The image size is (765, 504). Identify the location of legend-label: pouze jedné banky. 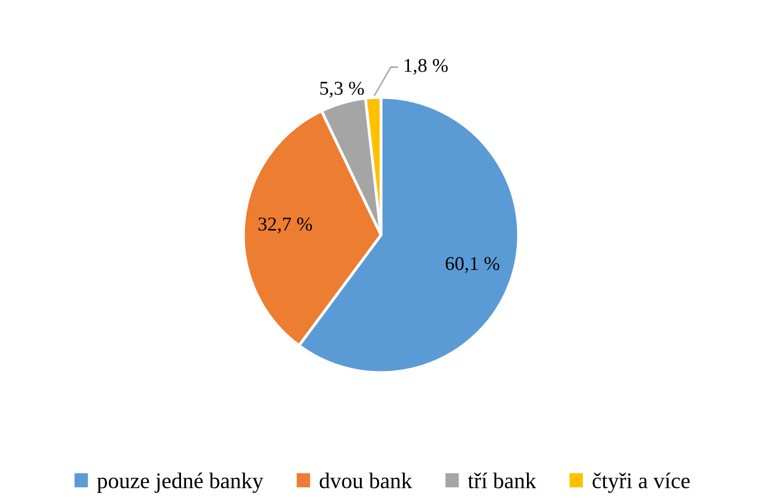
(180, 482).